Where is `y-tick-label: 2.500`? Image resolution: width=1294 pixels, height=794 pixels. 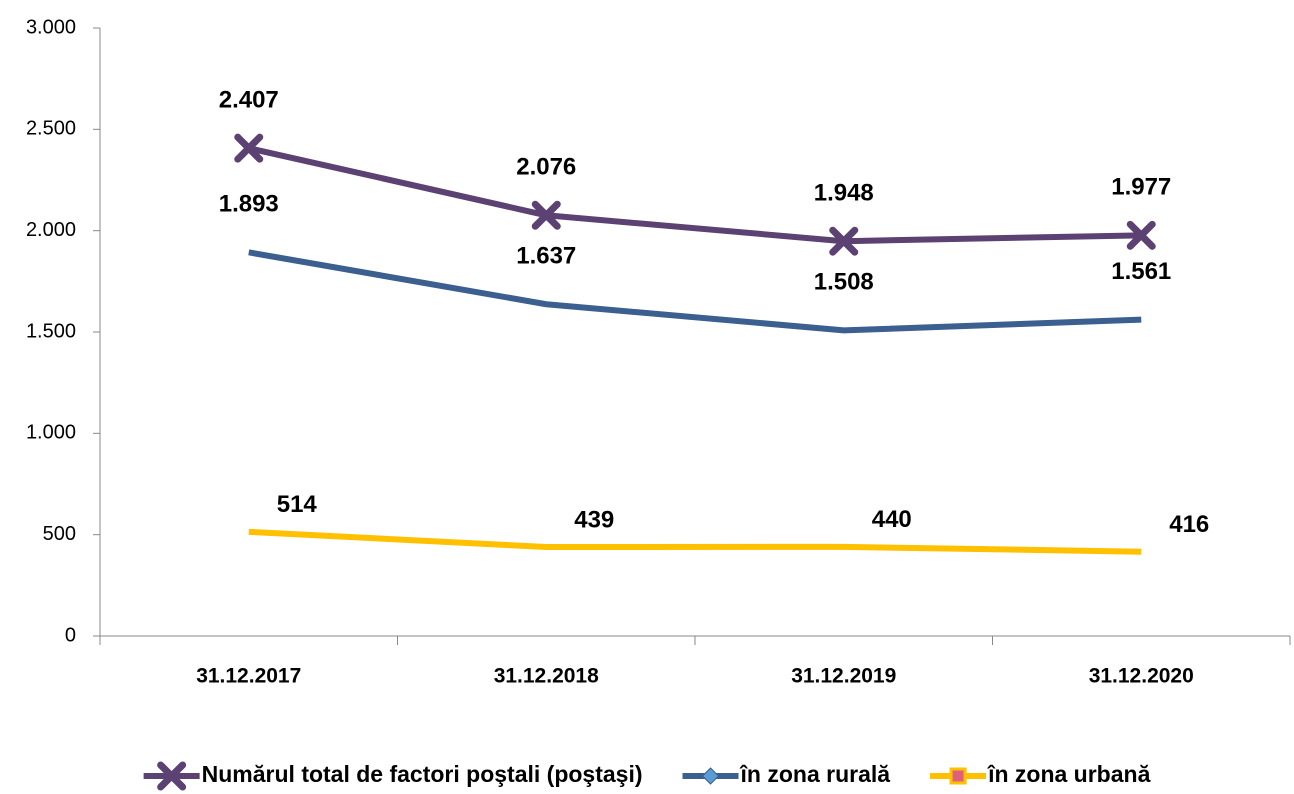 y-tick-label: 2.500 is located at coordinates (51, 129).